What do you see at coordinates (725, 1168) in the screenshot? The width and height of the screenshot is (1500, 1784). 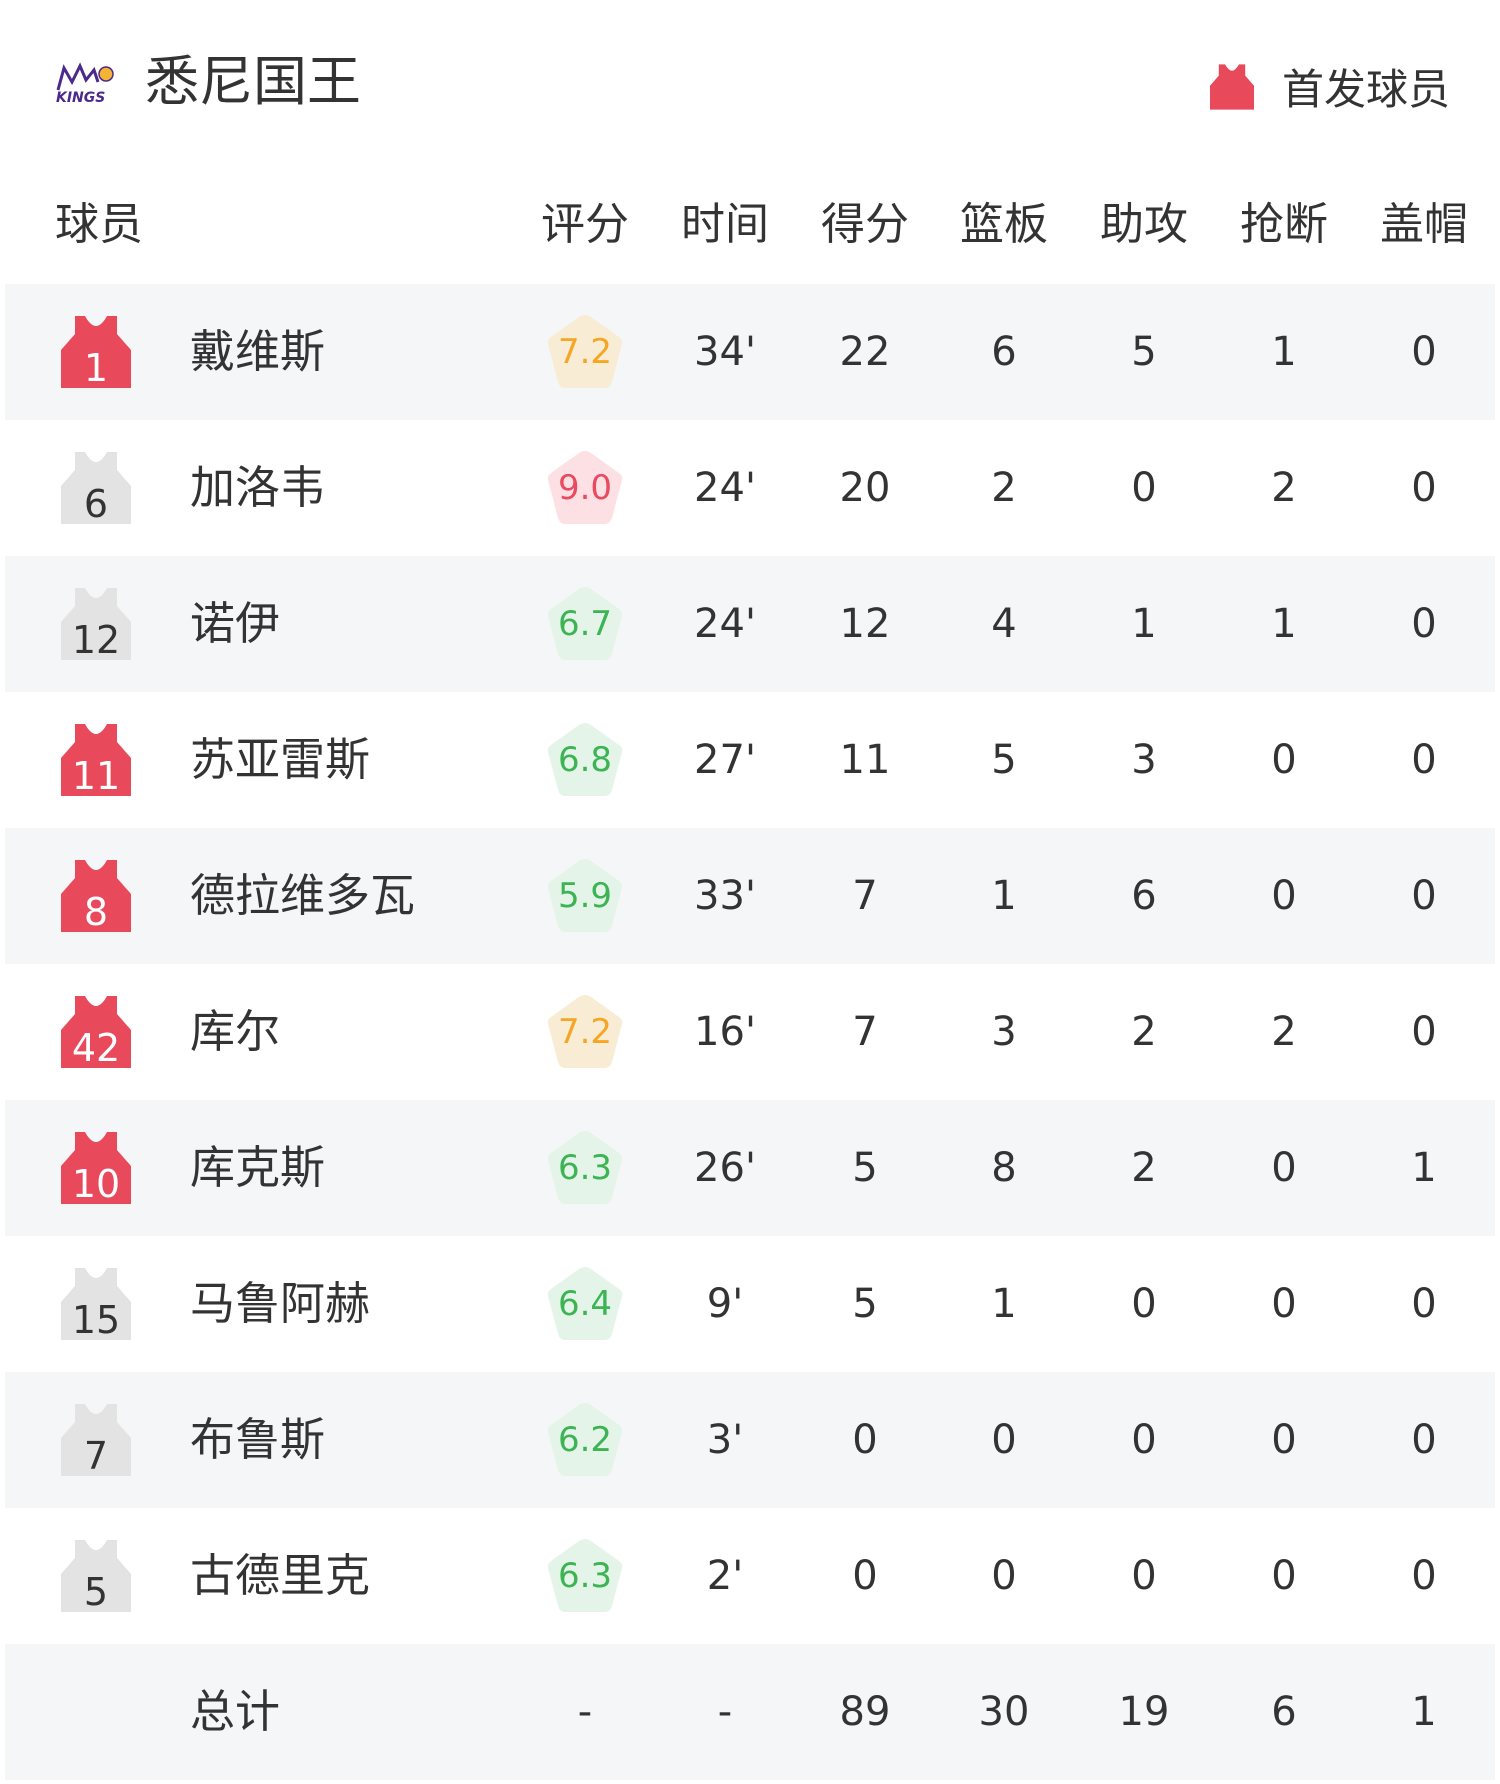 I see `stat-min: 26'` at bounding box center [725, 1168].